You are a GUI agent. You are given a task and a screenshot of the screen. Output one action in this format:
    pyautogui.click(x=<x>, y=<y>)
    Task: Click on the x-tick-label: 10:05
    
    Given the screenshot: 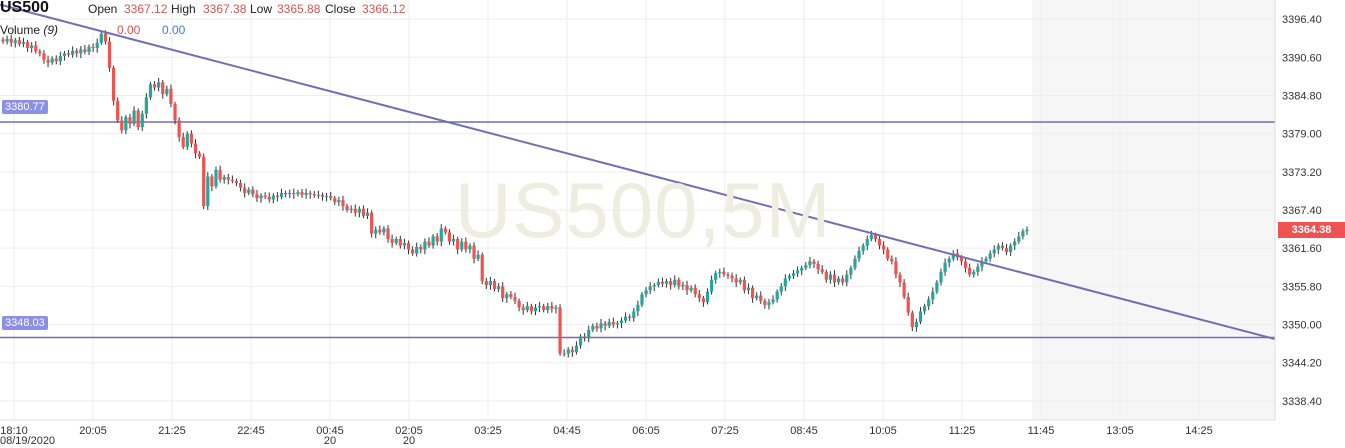 What is the action you would take?
    pyautogui.click(x=883, y=431)
    